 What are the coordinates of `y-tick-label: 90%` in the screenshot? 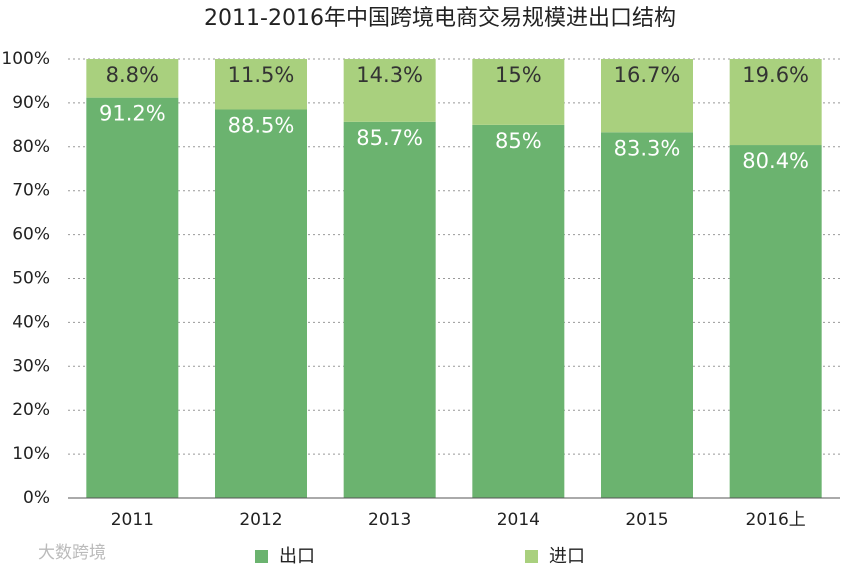 It's located at (31, 103).